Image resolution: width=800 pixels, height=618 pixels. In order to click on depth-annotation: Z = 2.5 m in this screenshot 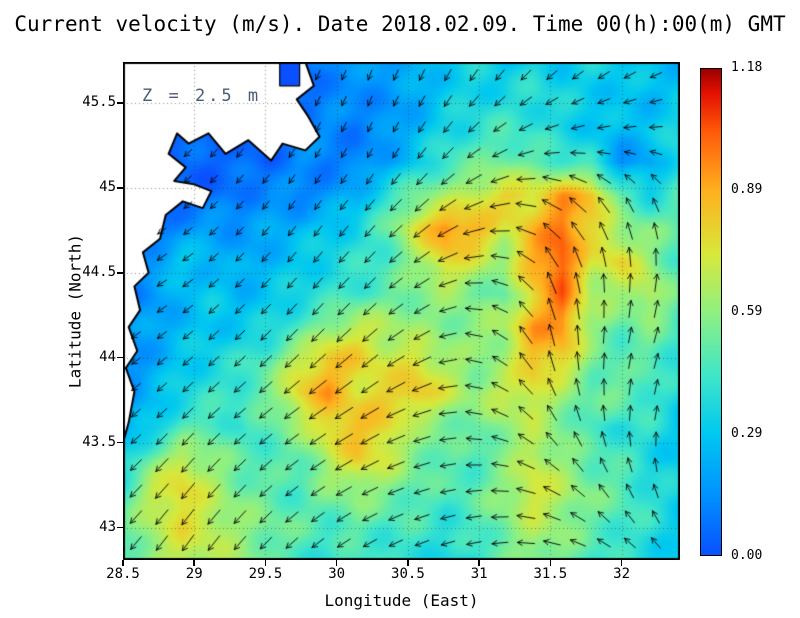, I will do `click(202, 96)`.